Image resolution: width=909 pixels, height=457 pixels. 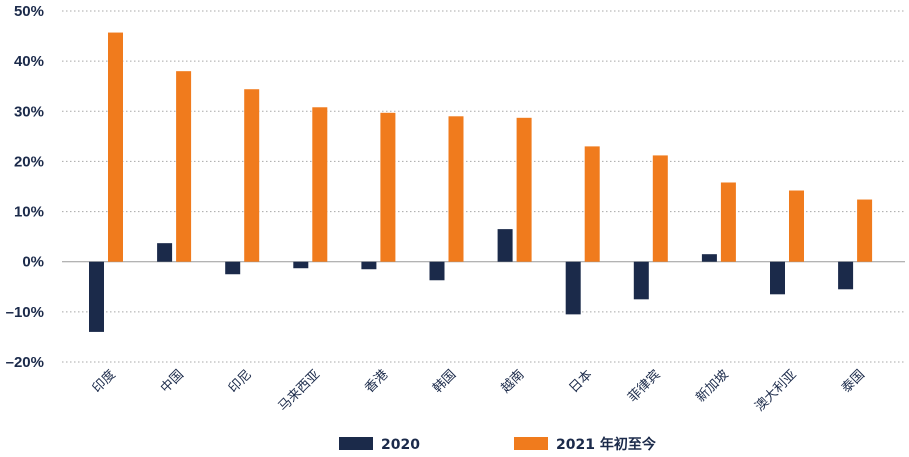 What do you see at coordinates (376, 381) in the screenshot?
I see `x-tick-label: 香港` at bounding box center [376, 381].